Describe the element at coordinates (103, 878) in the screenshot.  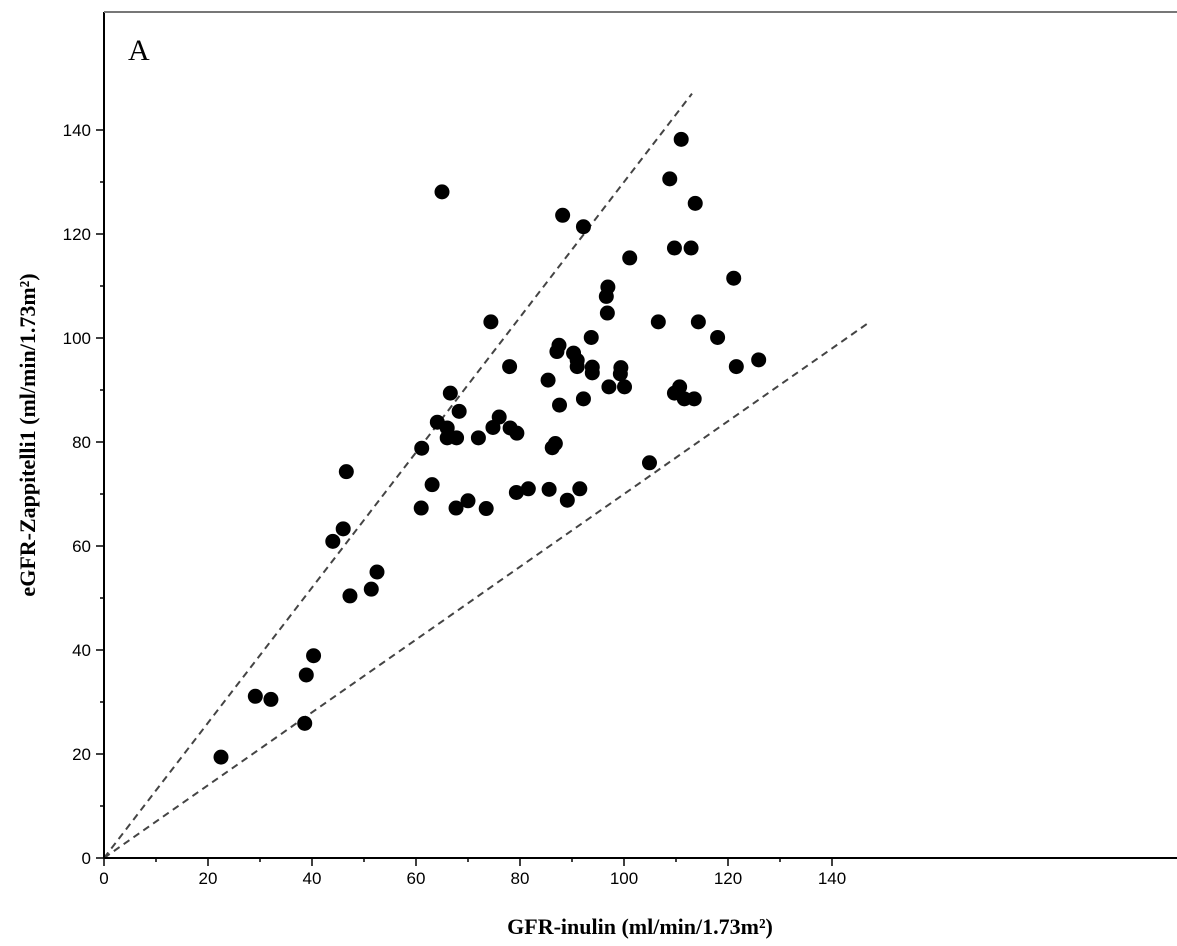
I see `x-tick-label: 0` at that location.